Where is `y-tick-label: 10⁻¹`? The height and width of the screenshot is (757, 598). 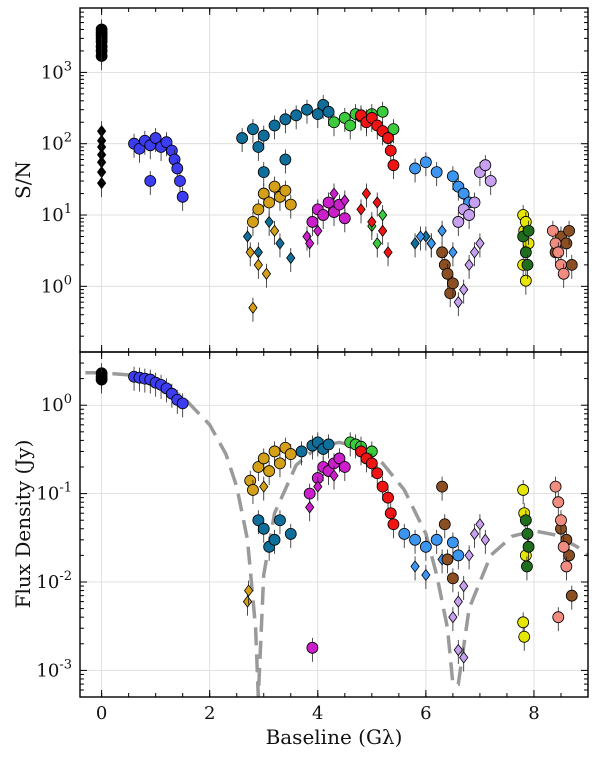
y-tick-label: 10⁻¹ is located at coordinates (54, 493).